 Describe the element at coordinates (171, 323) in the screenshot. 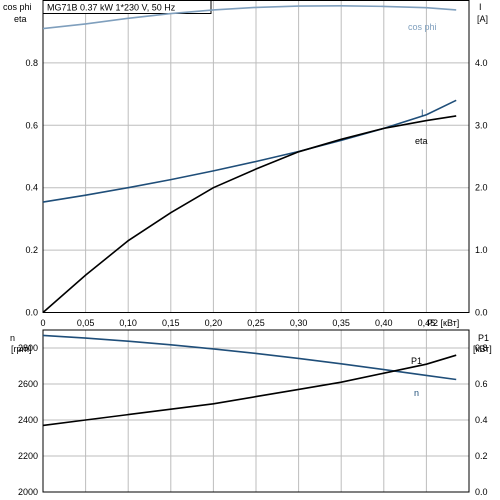

I see `x-tick-label: 0,15` at that location.